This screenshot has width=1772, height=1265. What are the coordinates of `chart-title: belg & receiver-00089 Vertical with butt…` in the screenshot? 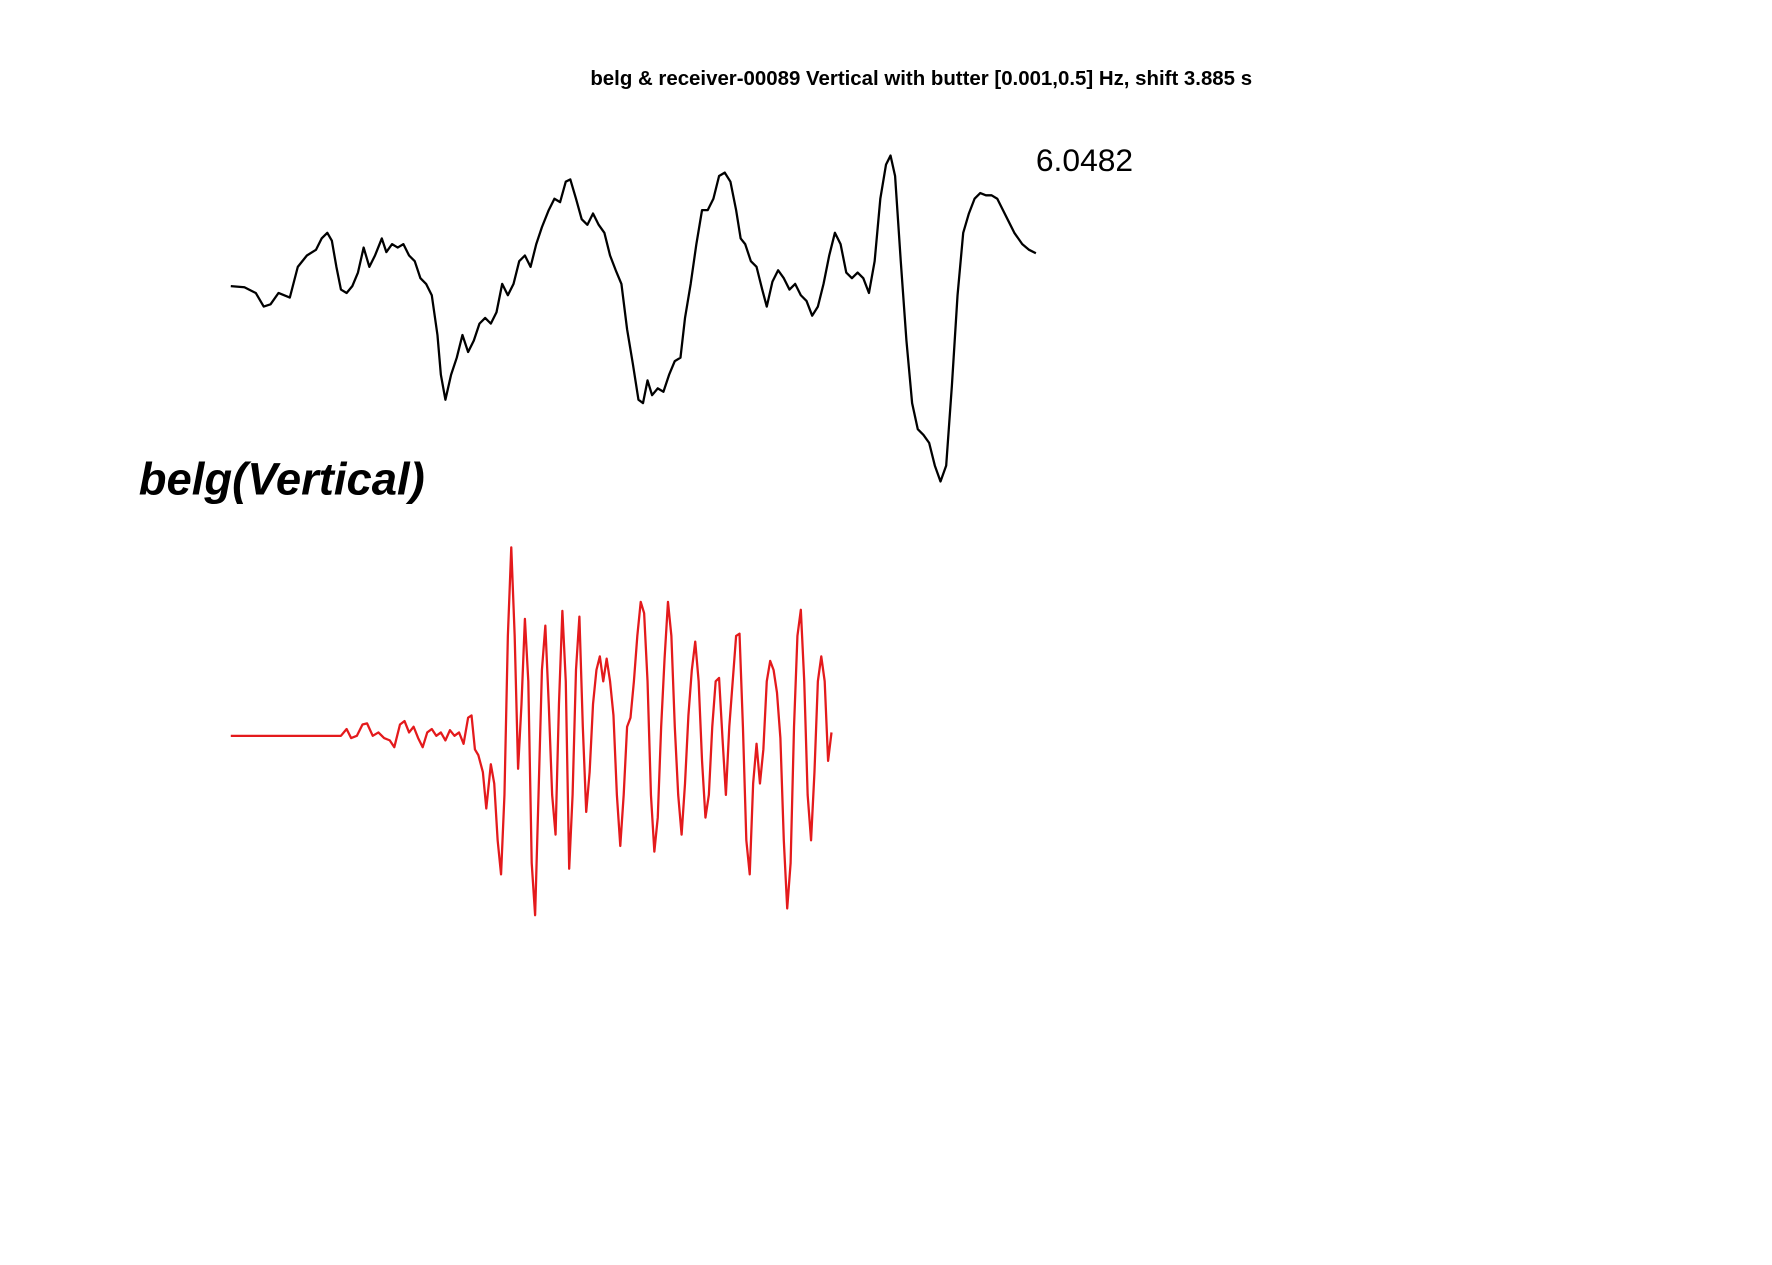 It's located at (921, 79).